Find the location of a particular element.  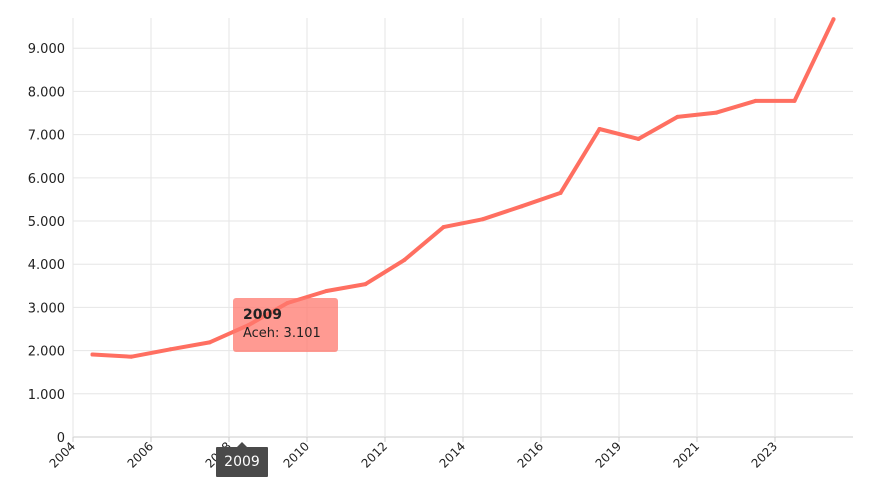

y-tick-label: 5.000 is located at coordinates (46, 222).